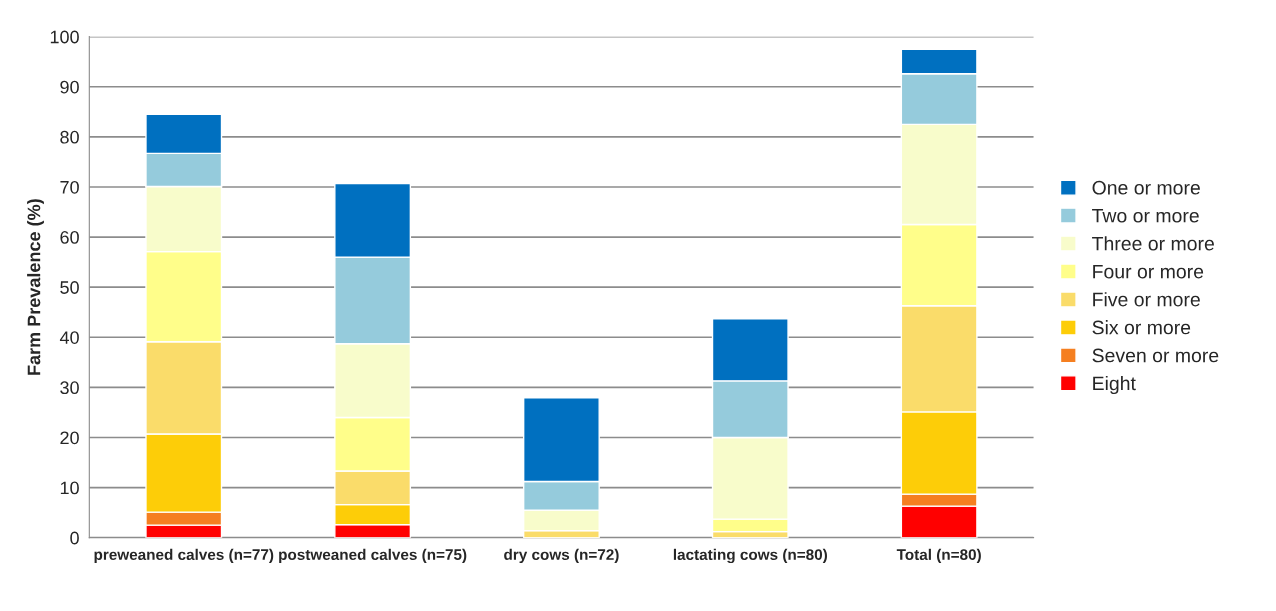 The height and width of the screenshot is (611, 1276). Describe the element at coordinates (69, 87) in the screenshot. I see `y-tick-label: 90` at that location.